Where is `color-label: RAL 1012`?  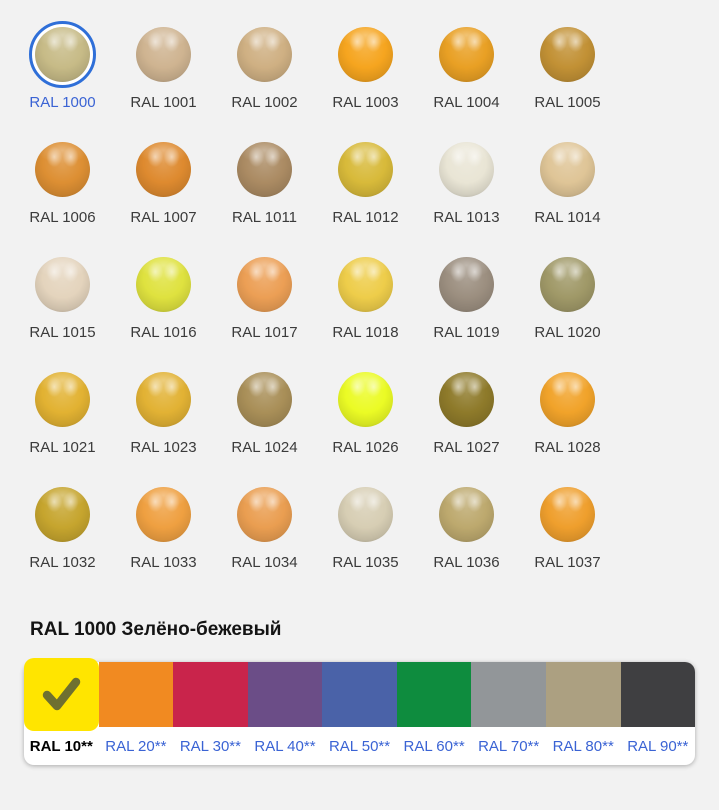
color-label: RAL 1012 is located at coordinates (365, 217).